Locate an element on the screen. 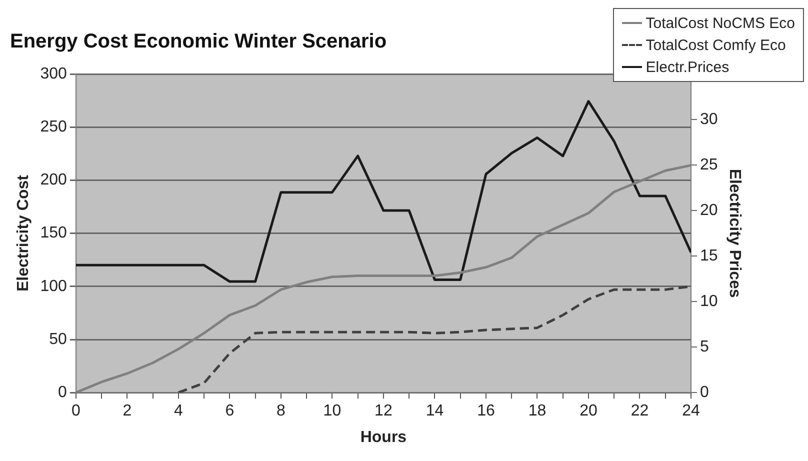  y2-axis-title: Electricity Prices is located at coordinates (734, 233).